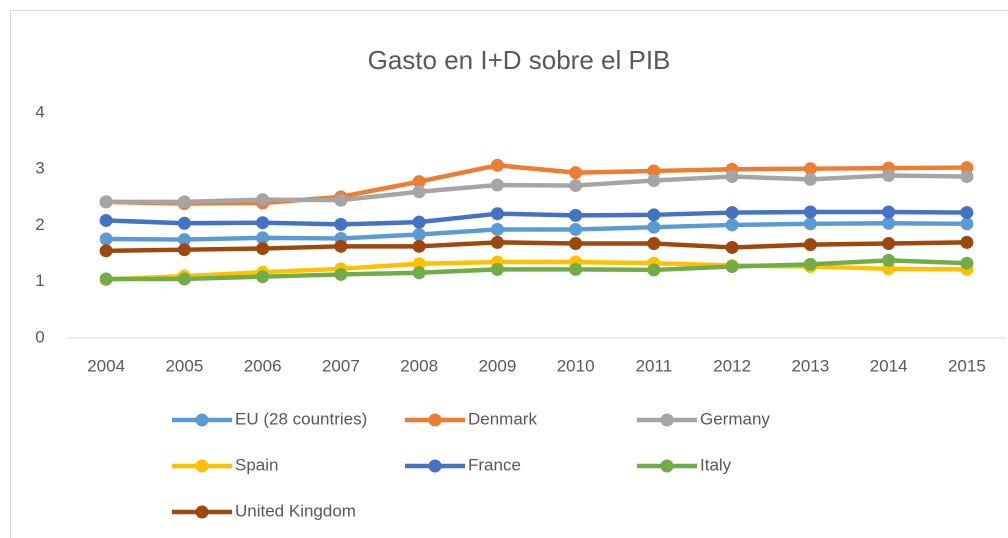  What do you see at coordinates (494, 464) in the screenshot?
I see `legend-label: France` at bounding box center [494, 464].